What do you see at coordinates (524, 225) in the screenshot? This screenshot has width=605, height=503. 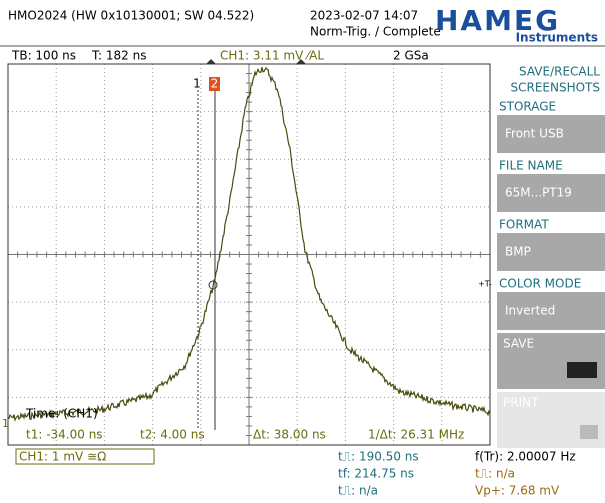 I see `menu-item-label: FORMAT` at bounding box center [524, 225].